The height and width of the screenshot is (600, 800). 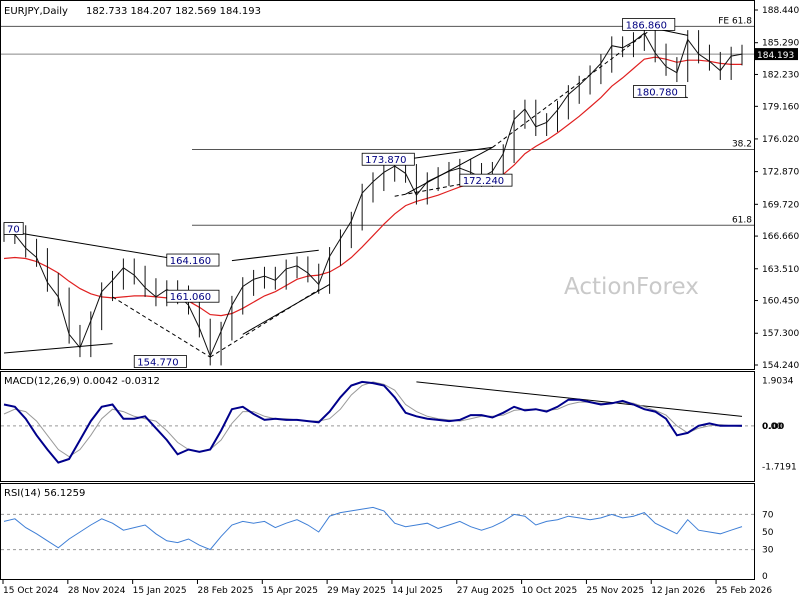 I want to click on fib-label: 61.8, so click(x=742, y=220).